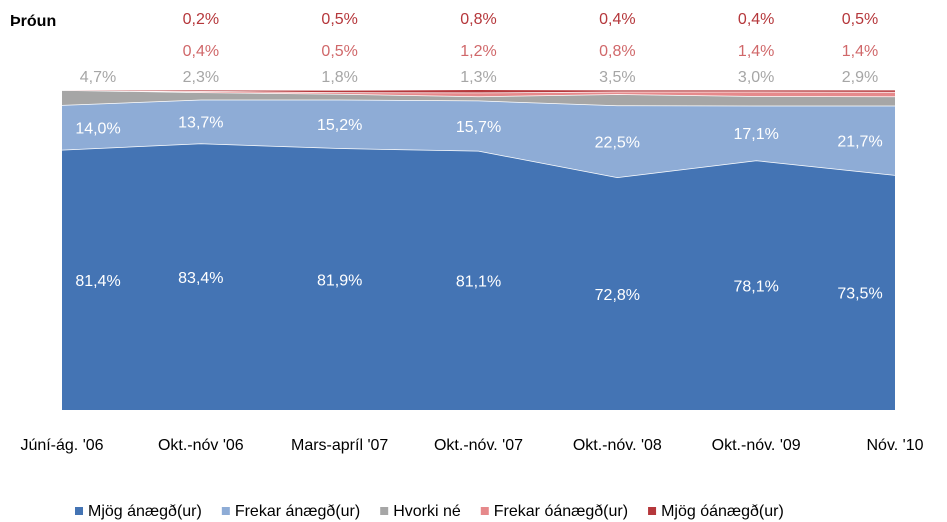  Describe the element at coordinates (617, 143) in the screenshot. I see `data-label: 22,5%` at that location.